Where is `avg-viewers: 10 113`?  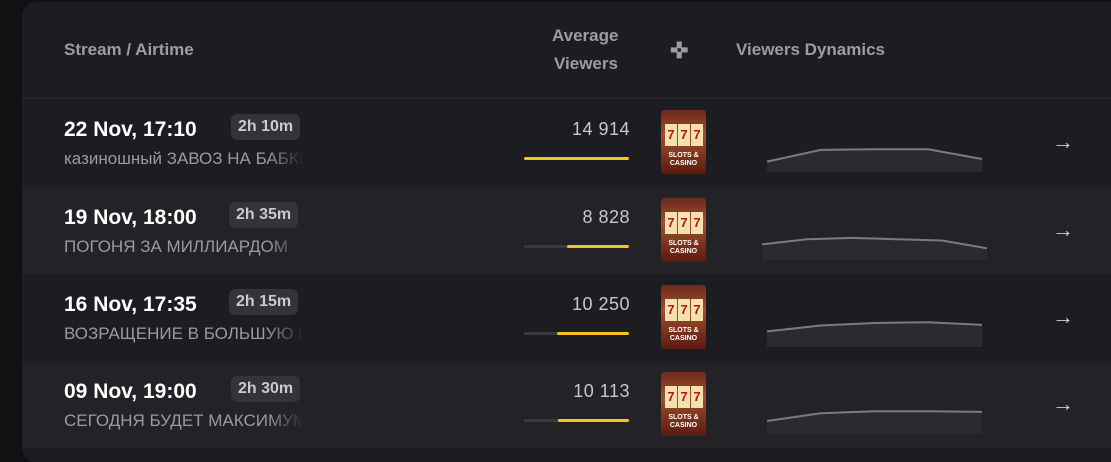
avg-viewers: 10 113 is located at coordinates (601, 391).